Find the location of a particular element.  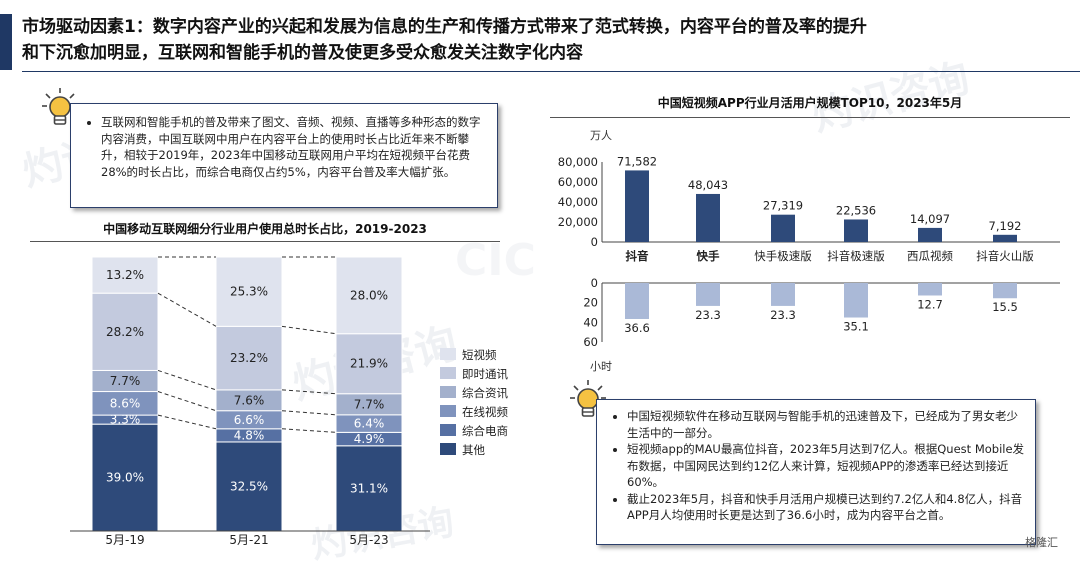

x-tick-label: 抖音火山版 is located at coordinates (1005, 256).